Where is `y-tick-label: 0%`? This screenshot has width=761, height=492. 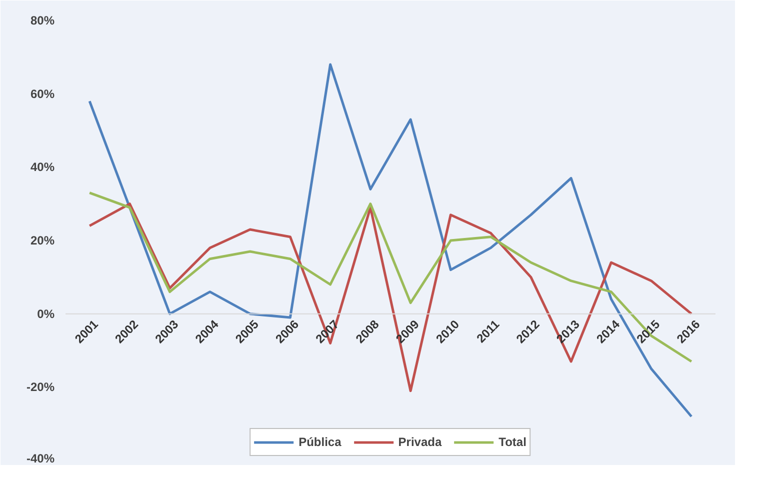
y-tick-label: 0% is located at coordinates (46, 313).